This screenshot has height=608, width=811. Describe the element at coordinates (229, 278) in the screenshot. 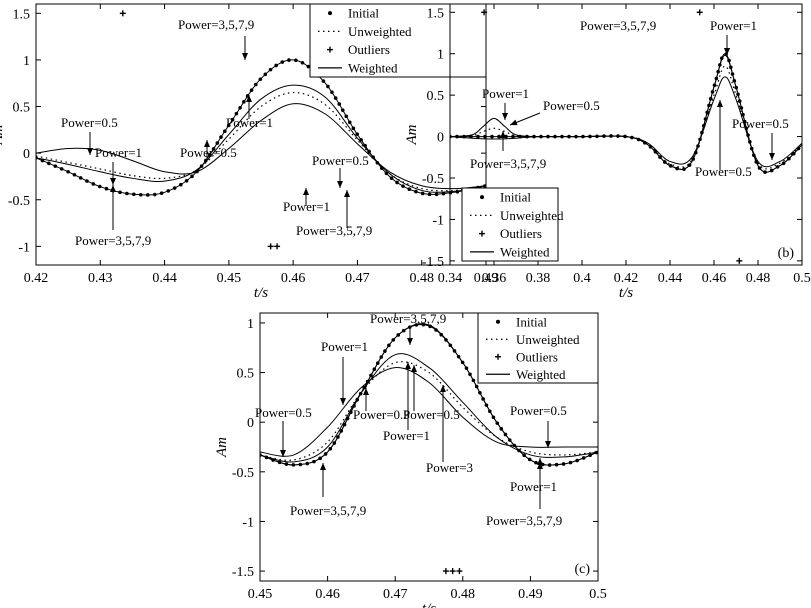

I see `x-tick-label: 0.45` at that location.